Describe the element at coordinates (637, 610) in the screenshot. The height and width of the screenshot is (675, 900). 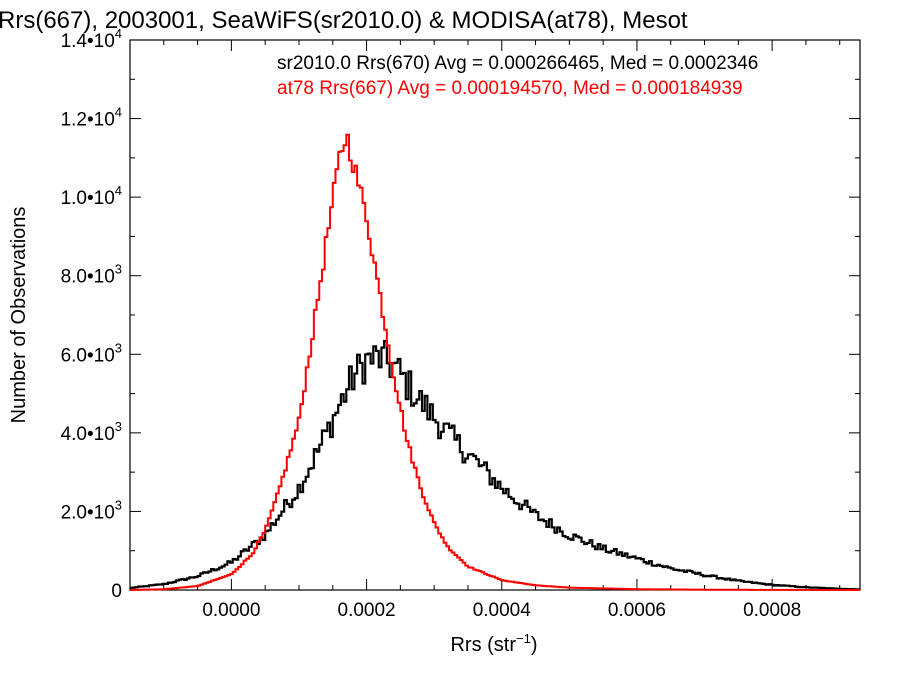
I see `x-tick-label: 0.0006` at that location.